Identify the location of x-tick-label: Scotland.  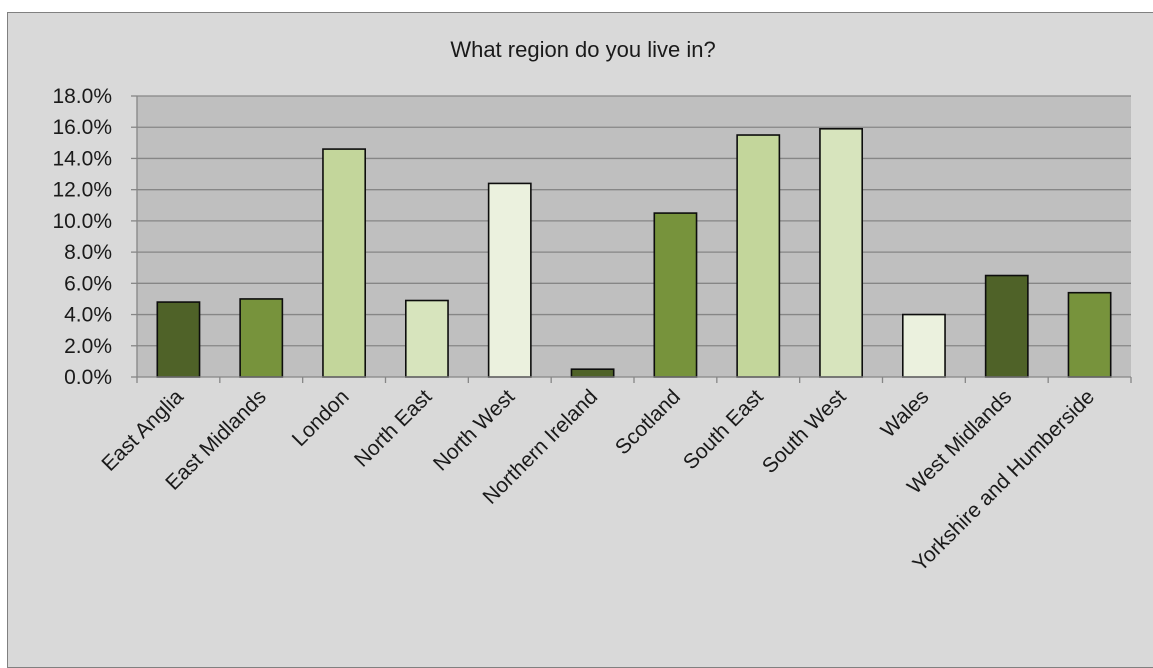
(648, 422).